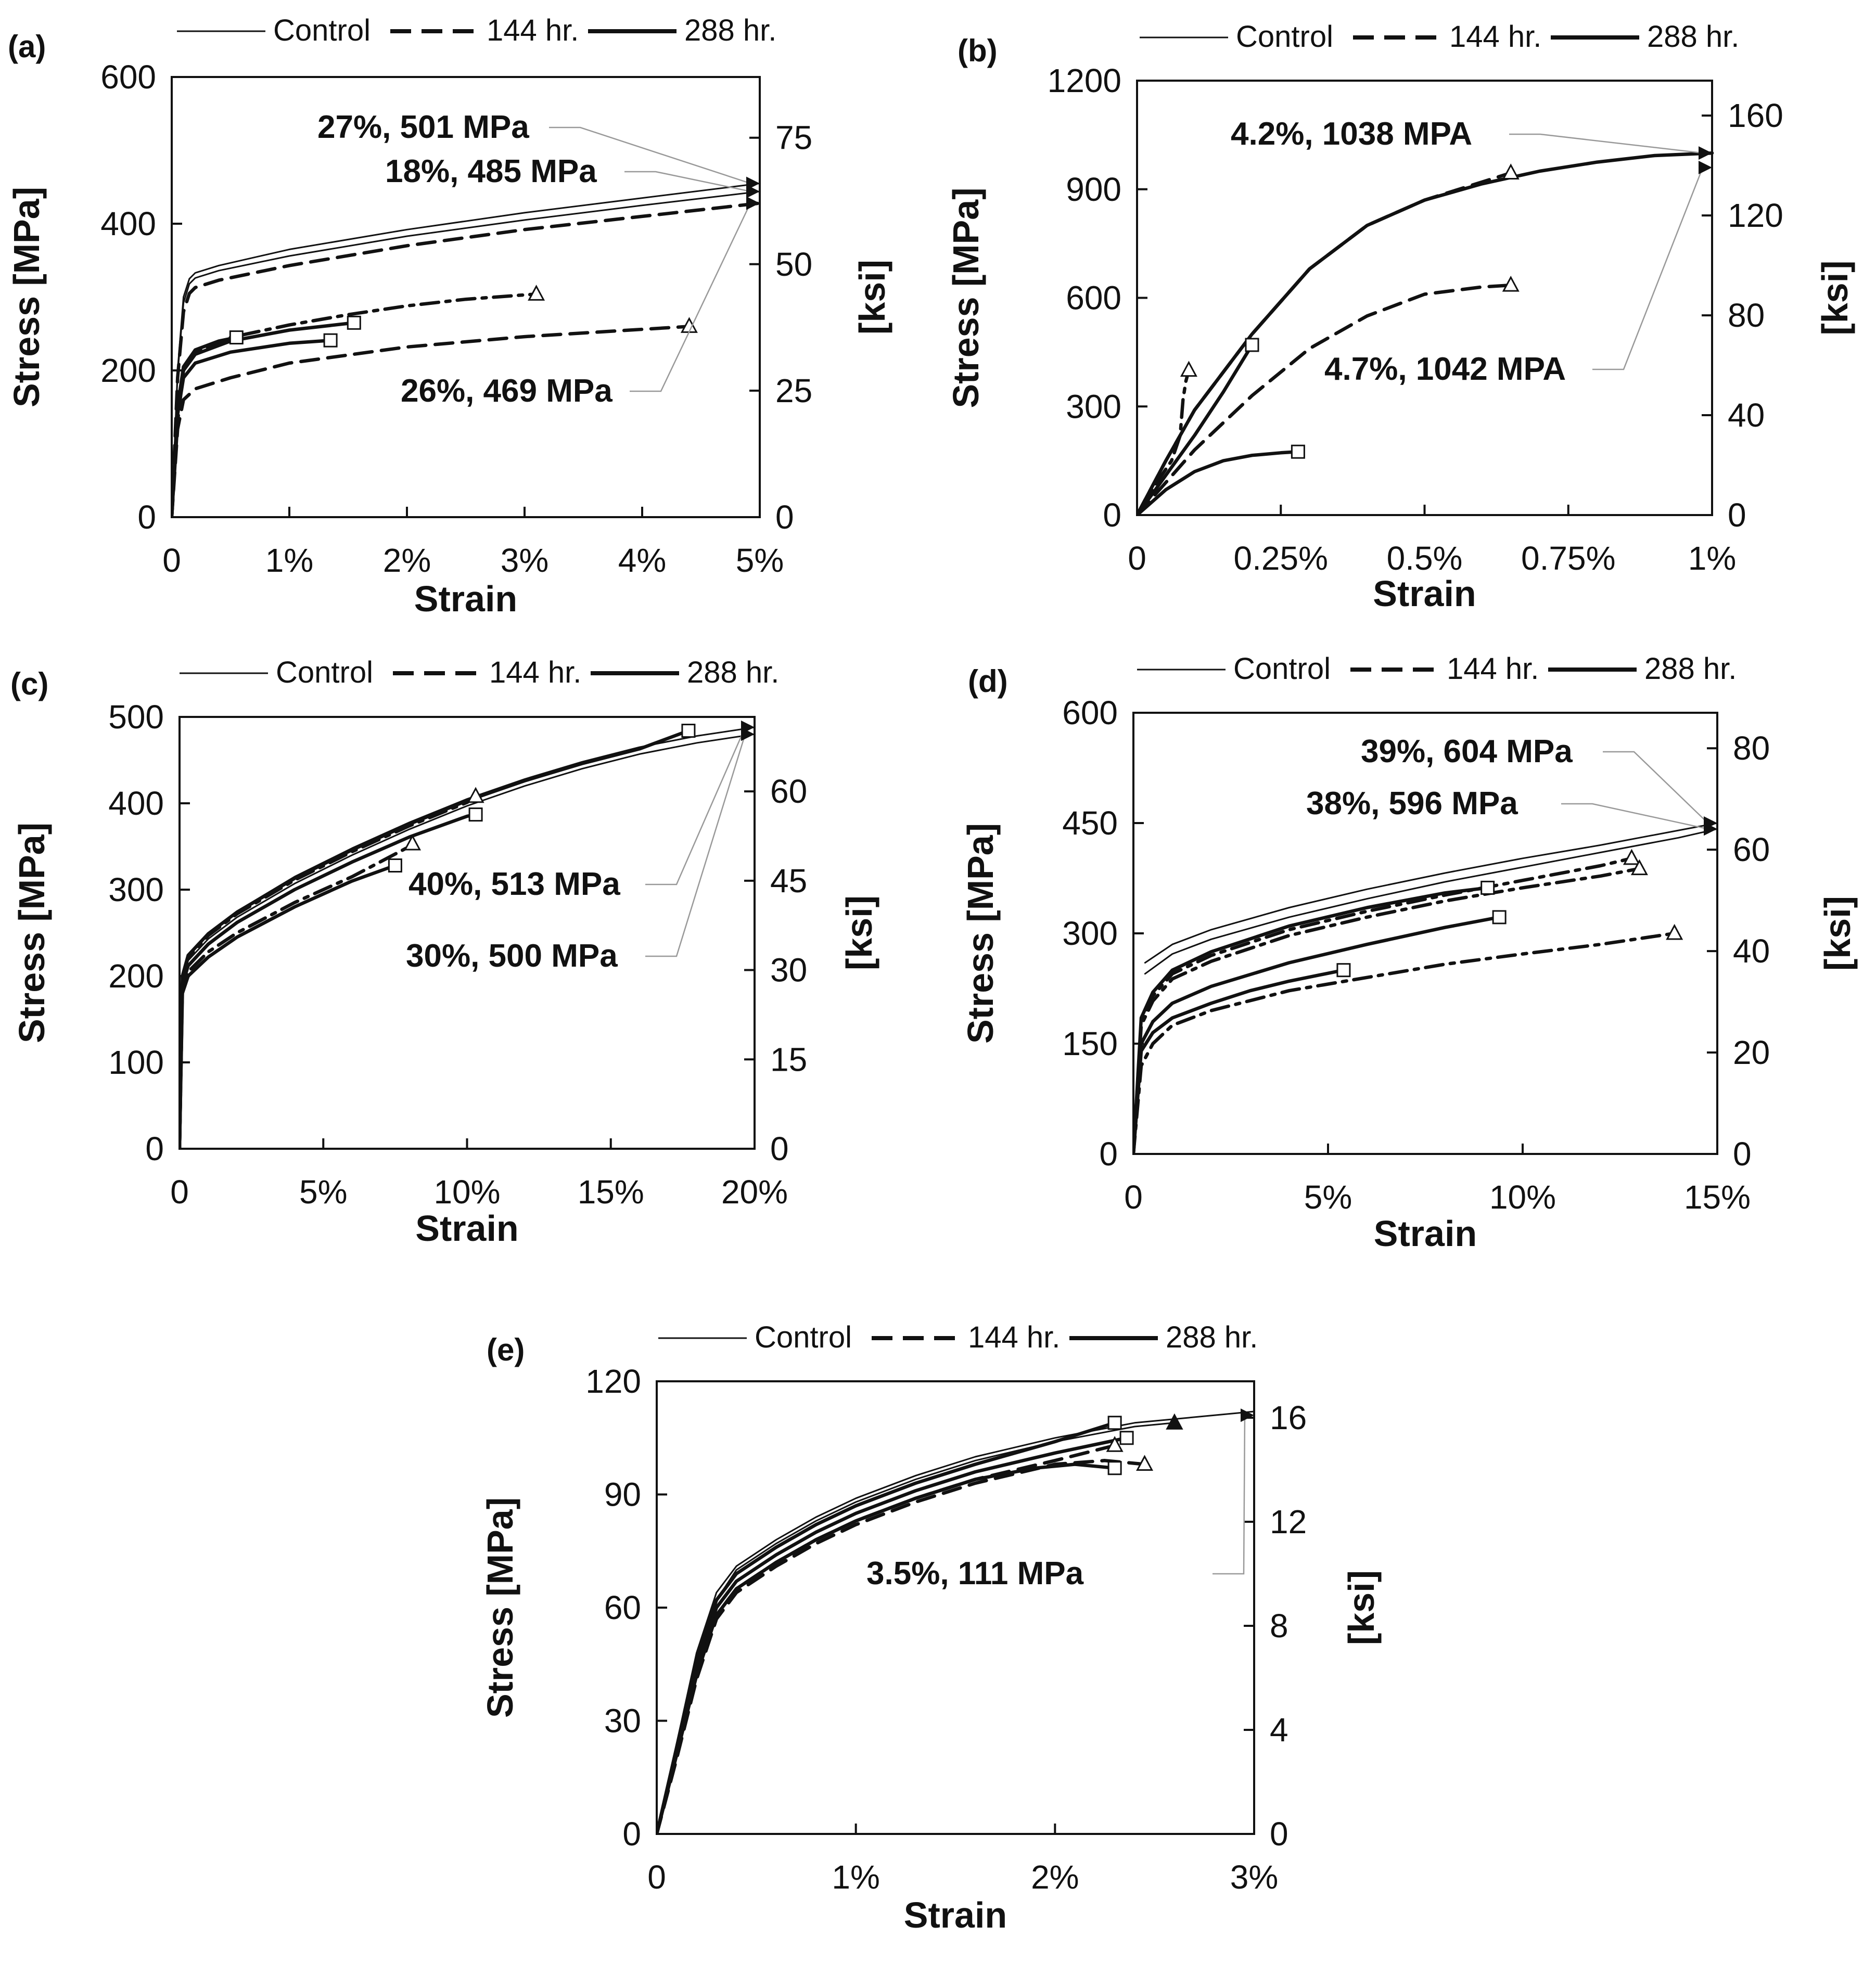 The width and height of the screenshot is (1876, 1964). What do you see at coordinates (136, 1062) in the screenshot?
I see `y-tick-label-c-1: 100` at bounding box center [136, 1062].